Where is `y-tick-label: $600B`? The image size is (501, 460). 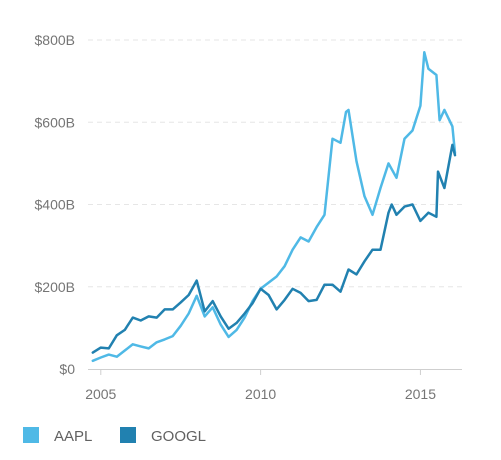
y-tick-label: $600B is located at coordinates (55, 122).